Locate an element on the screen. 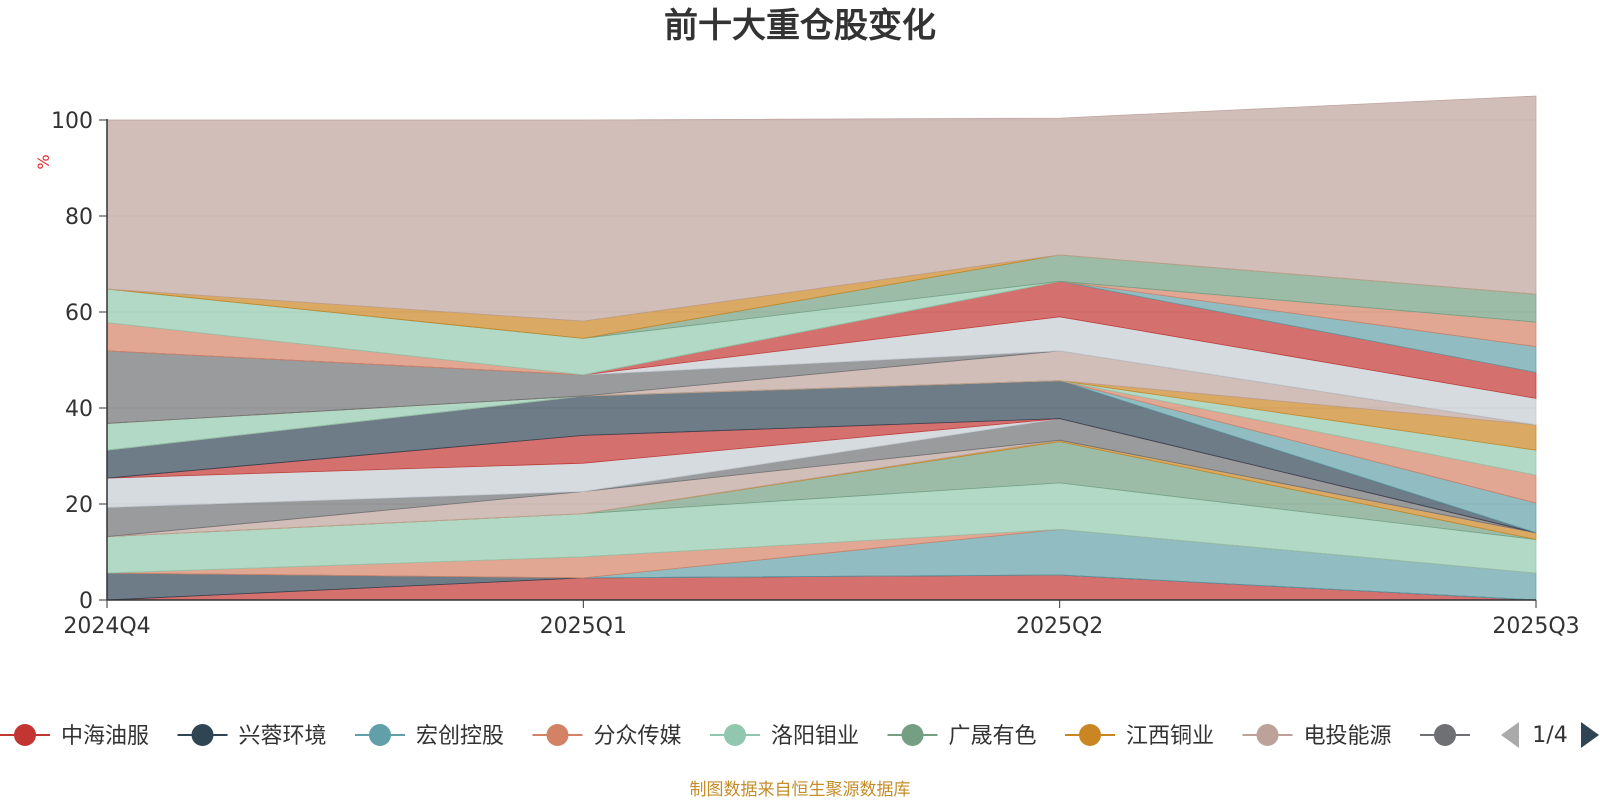  legend-label: 中海油服 is located at coordinates (105, 736).